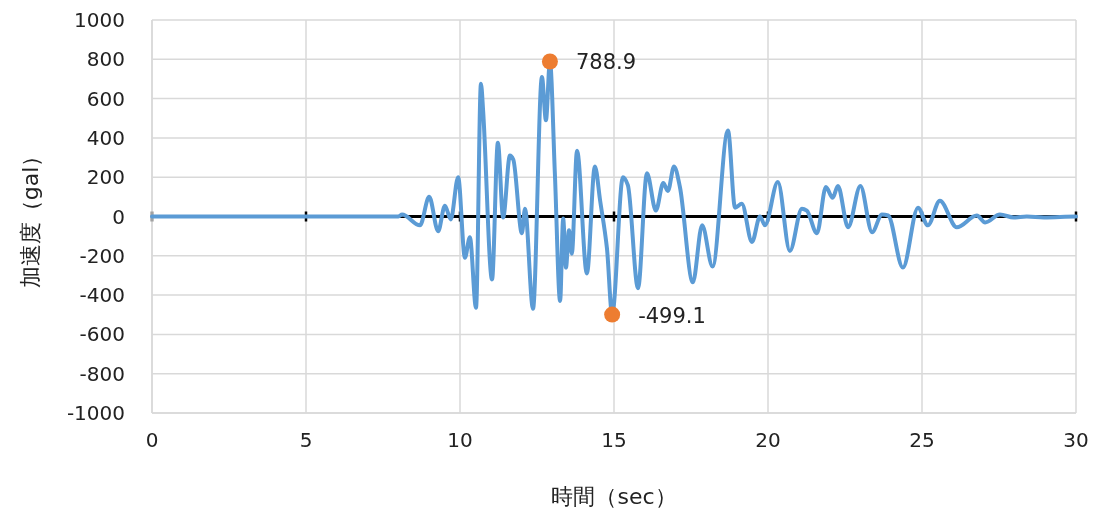 This screenshot has height=512, width=1105. I want to click on y-tick-label: -400, so click(102, 295).